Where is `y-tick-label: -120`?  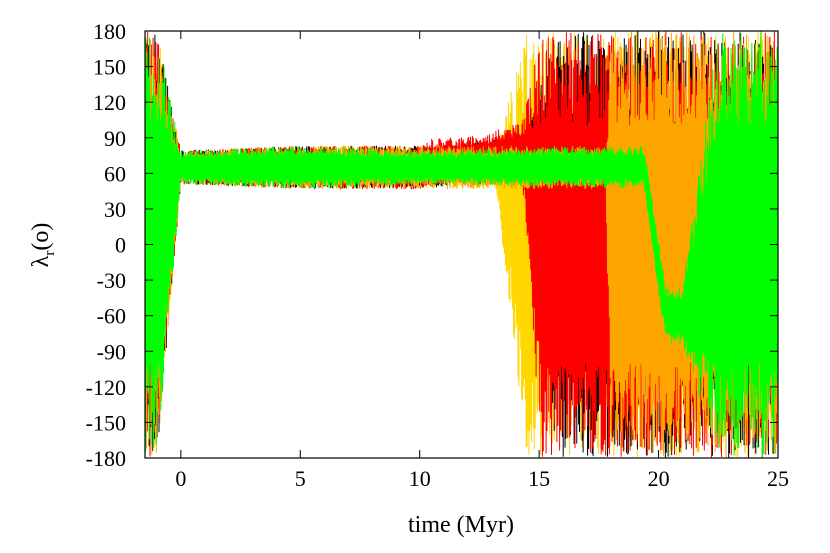 y-tick-label: -120 is located at coordinates (106, 387).